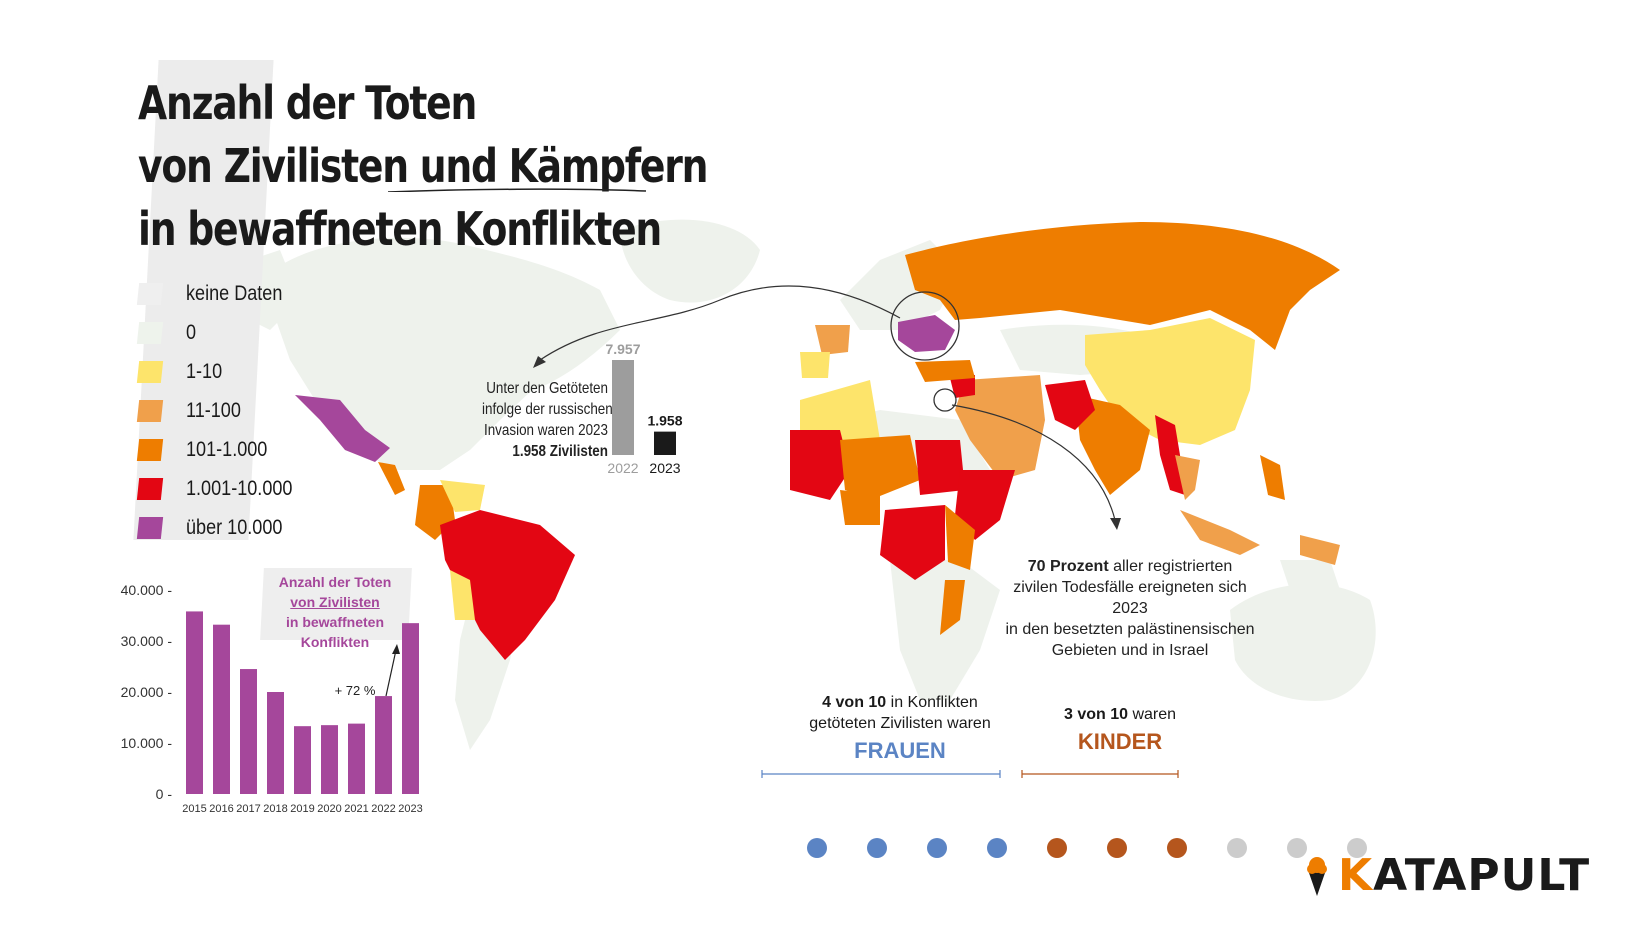 The image size is (1650, 930). I want to click on bar-2023, so click(410, 708).